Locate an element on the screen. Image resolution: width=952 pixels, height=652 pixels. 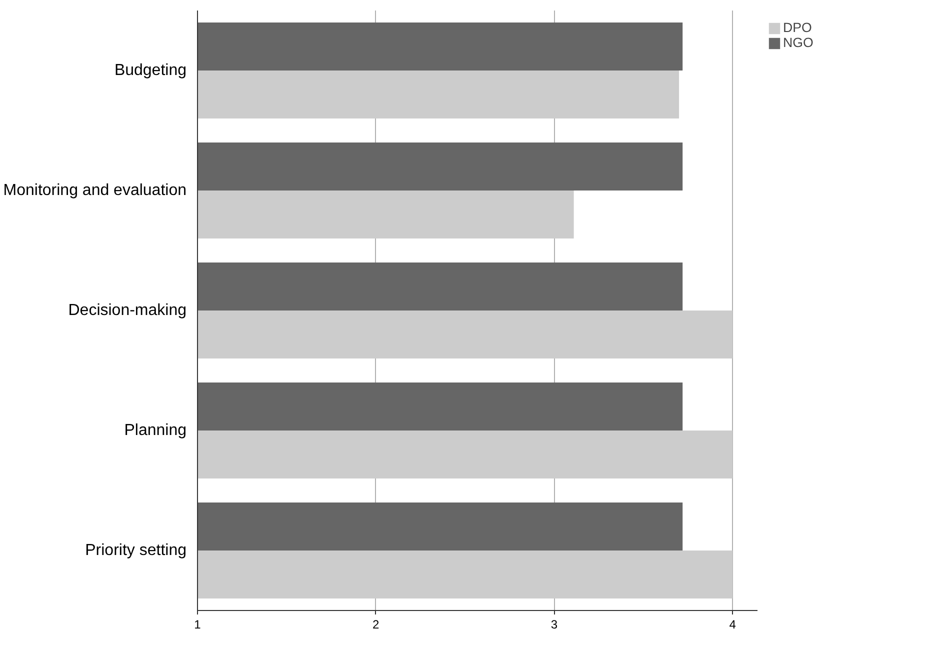
x-tick-label: 2 is located at coordinates (376, 625).